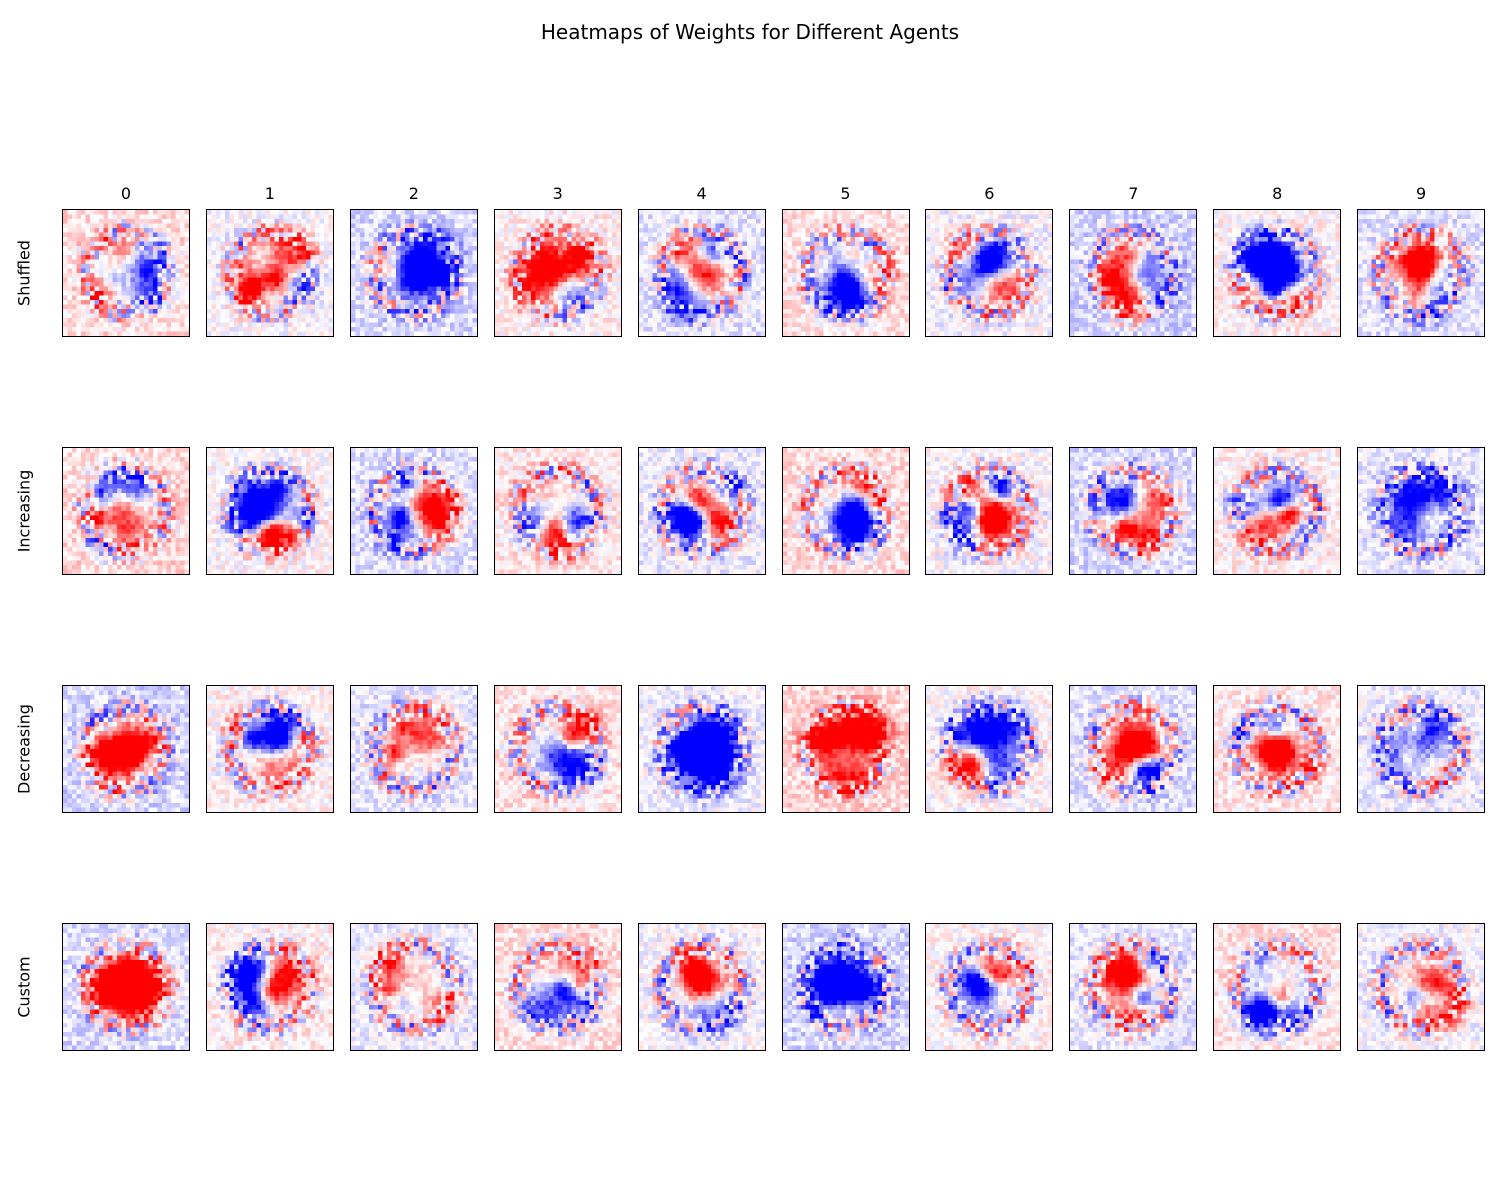 This screenshot has height=1200, width=1500. What do you see at coordinates (269, 193) in the screenshot?
I see `column-label: 1` at bounding box center [269, 193].